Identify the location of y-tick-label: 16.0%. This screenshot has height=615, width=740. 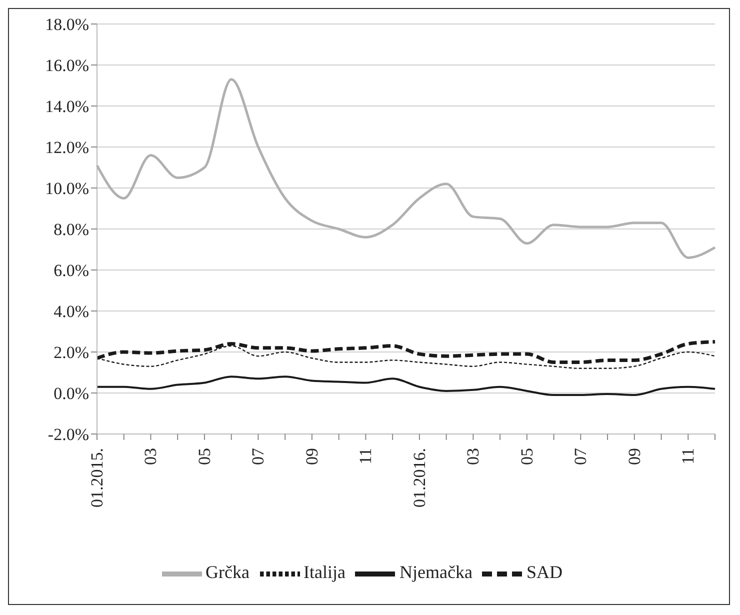
(67, 66).